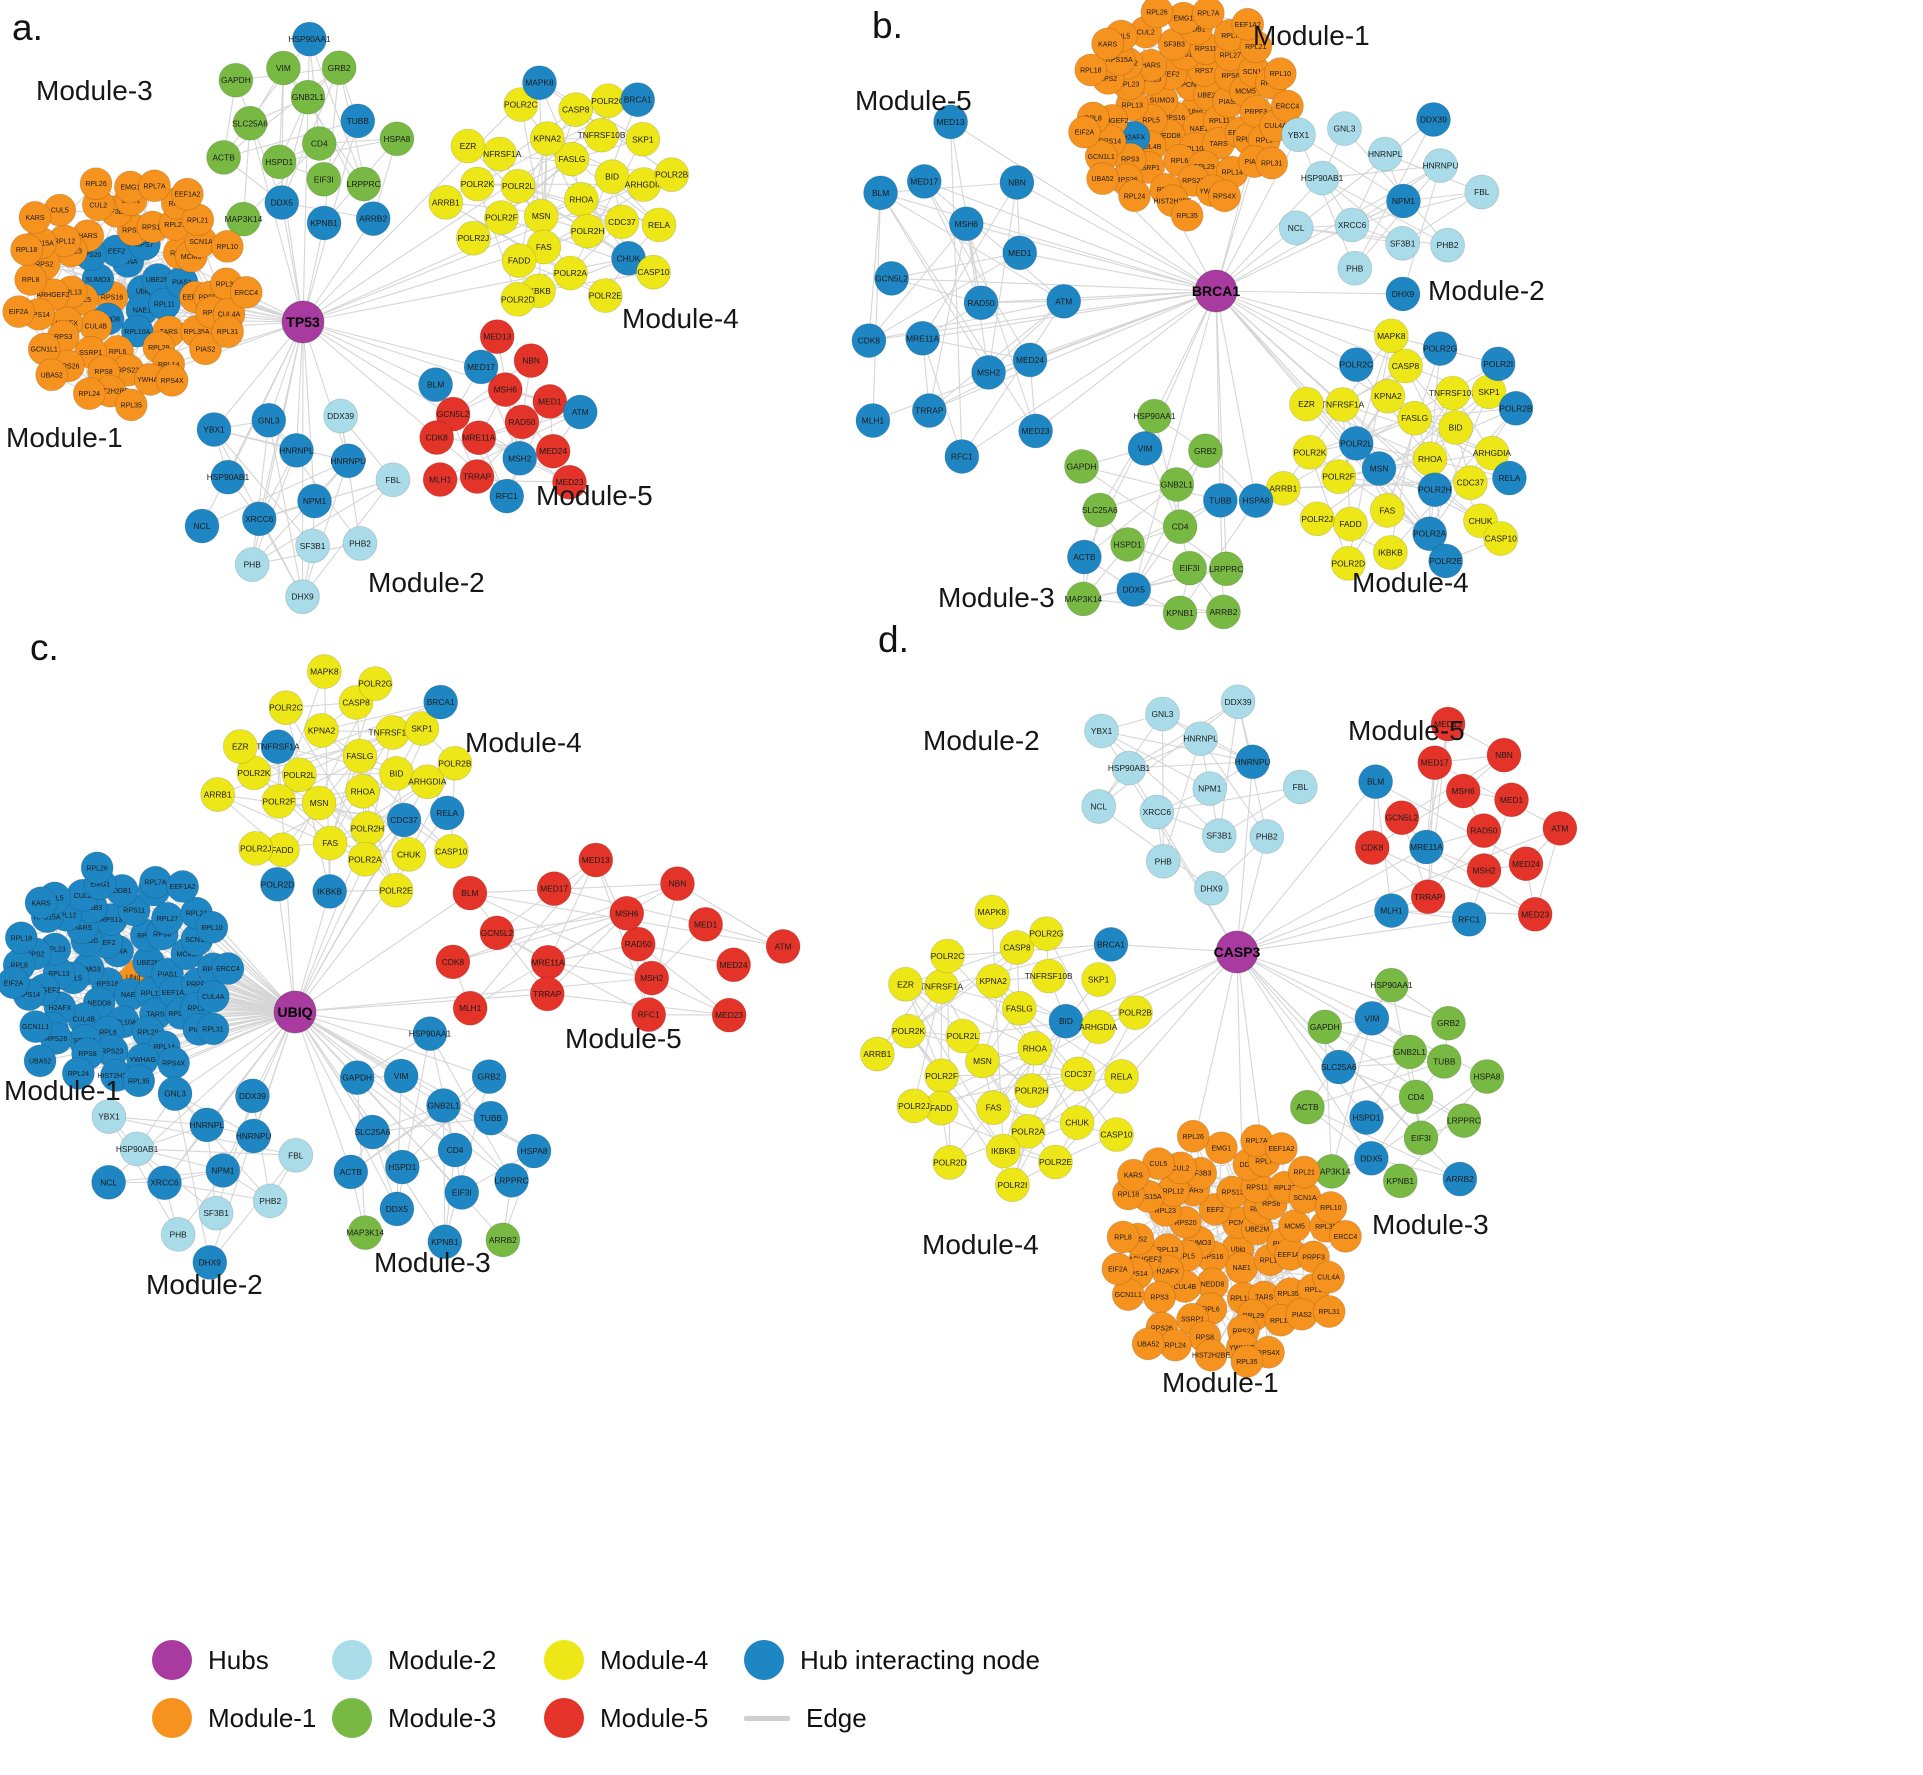 The image size is (1923, 1775). What do you see at coordinates (1281, 1321) in the screenshot?
I see `node-label: RPL14` at bounding box center [1281, 1321].